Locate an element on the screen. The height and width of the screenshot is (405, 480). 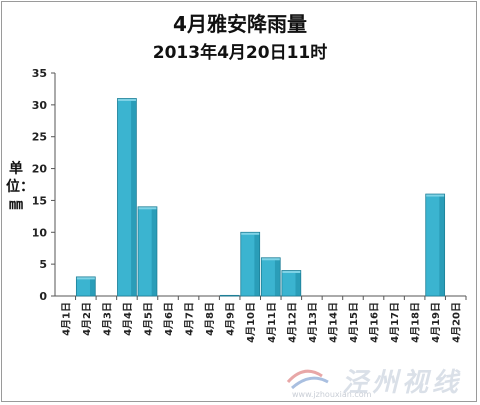
x-tick-label: 4月19日 is located at coordinates (436, 322).